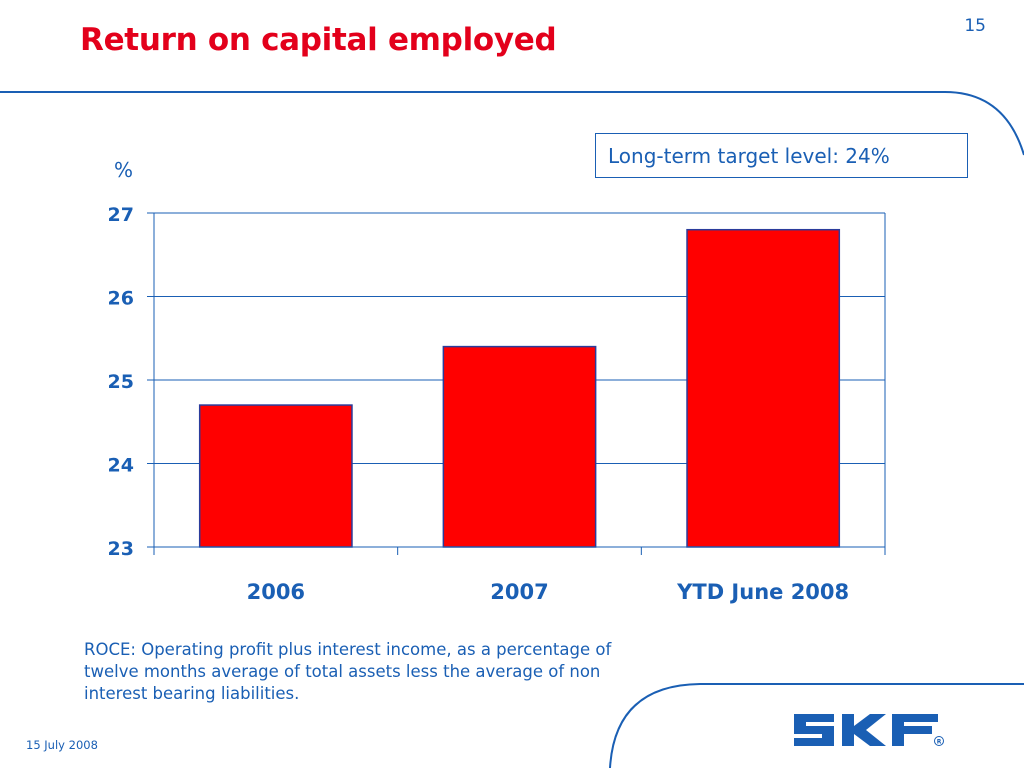 This screenshot has height=768, width=1024. I want to click on x-category-label: 2007, so click(519, 592).